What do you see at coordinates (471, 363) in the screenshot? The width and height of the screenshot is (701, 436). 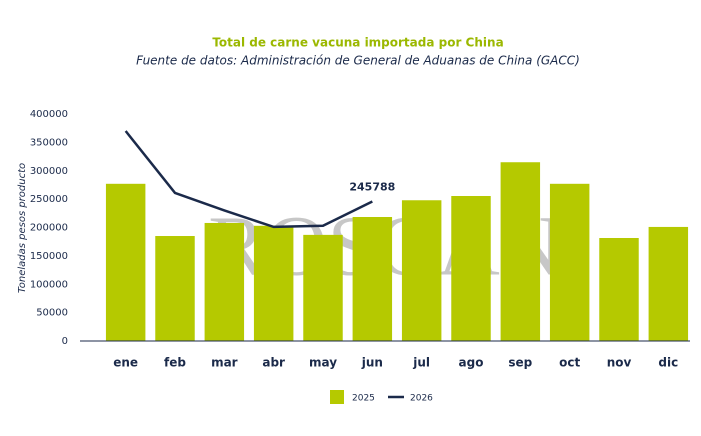 I see `x-tick-label: ago` at bounding box center [471, 363].